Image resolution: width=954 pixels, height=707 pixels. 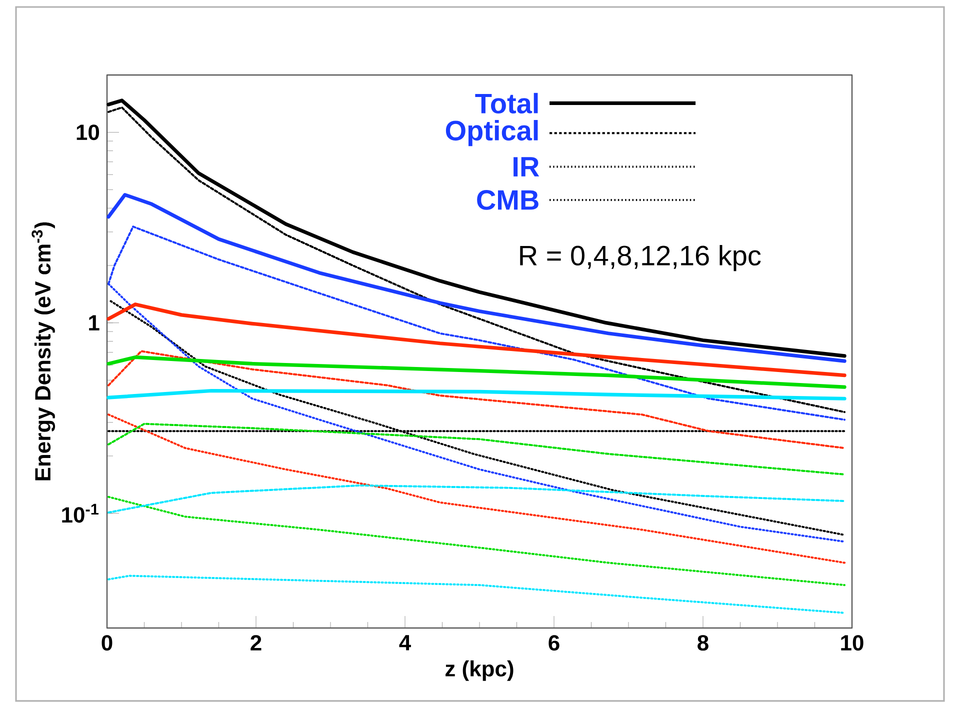 I want to click on x-tick-label: 4, so click(x=405, y=642).